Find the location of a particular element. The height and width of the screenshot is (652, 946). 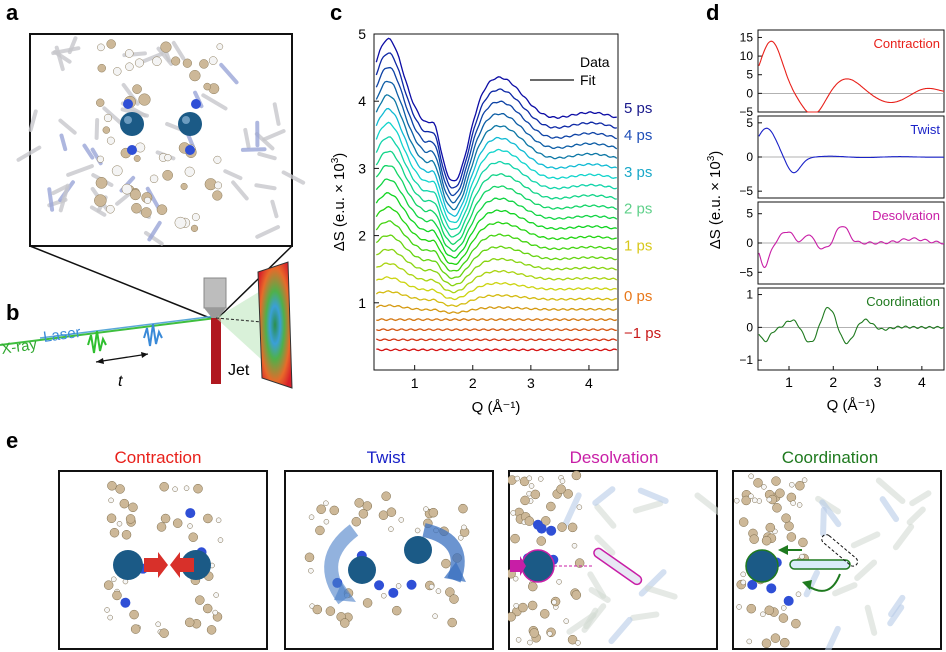

panel-label-d: d is located at coordinates (713, 12).